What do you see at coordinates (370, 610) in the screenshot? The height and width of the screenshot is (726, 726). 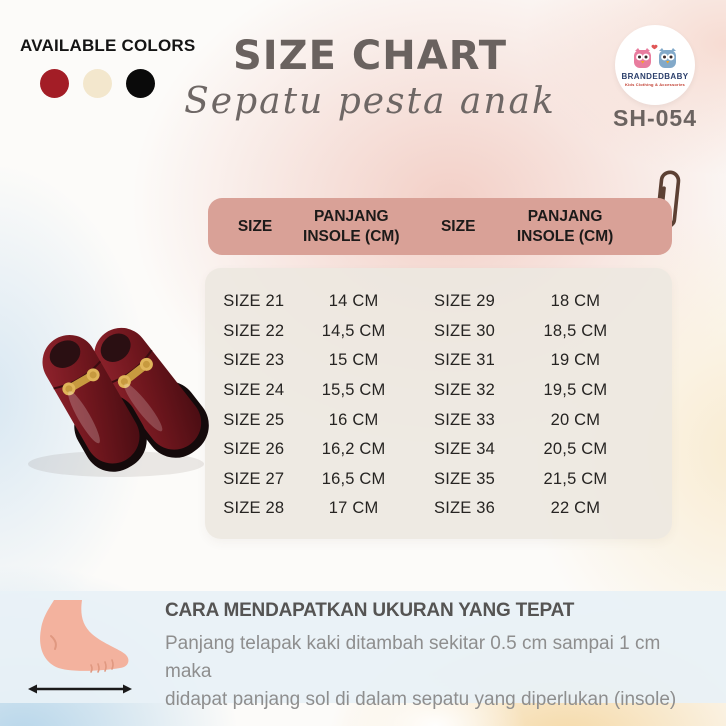 I see `sizing-heading: CARA MENDAPATKAN UKURAN YANG TEPAT` at bounding box center [370, 610].